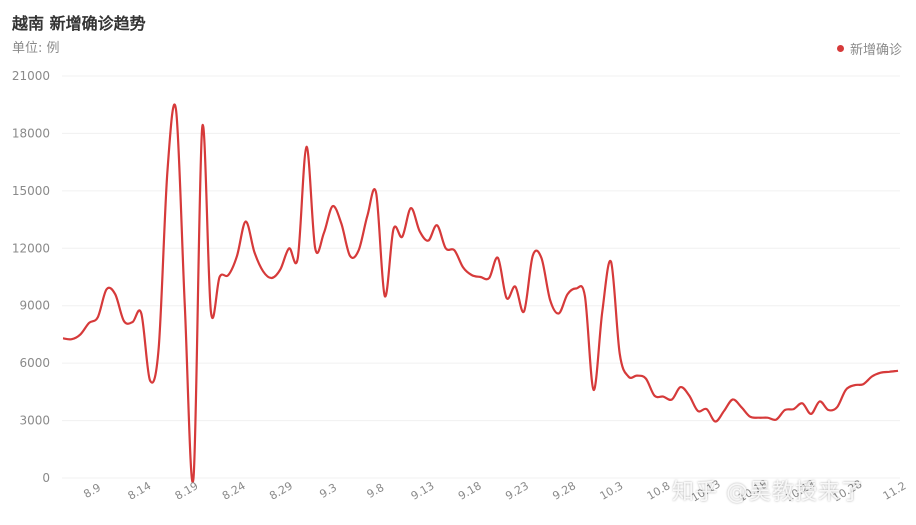 The height and width of the screenshot is (525, 916). I want to click on watermark: 知乎 @吴教授来了, so click(768, 492).